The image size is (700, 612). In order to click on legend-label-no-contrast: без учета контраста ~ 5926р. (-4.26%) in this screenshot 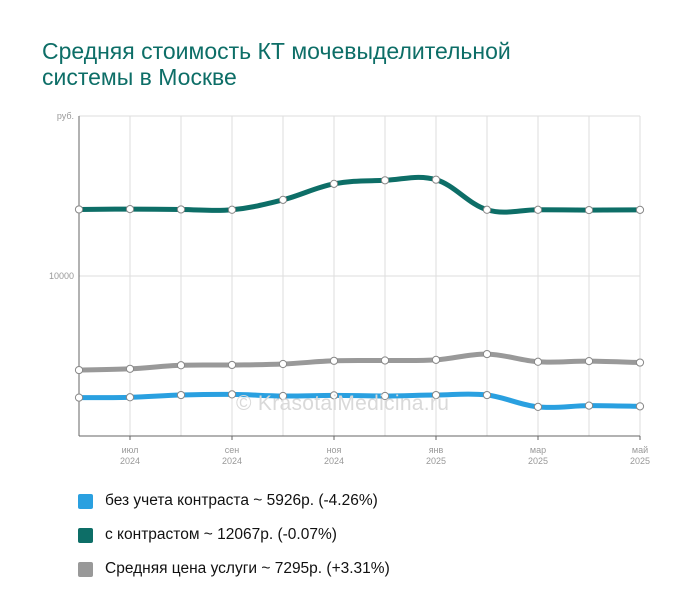, I will do `click(241, 500)`.